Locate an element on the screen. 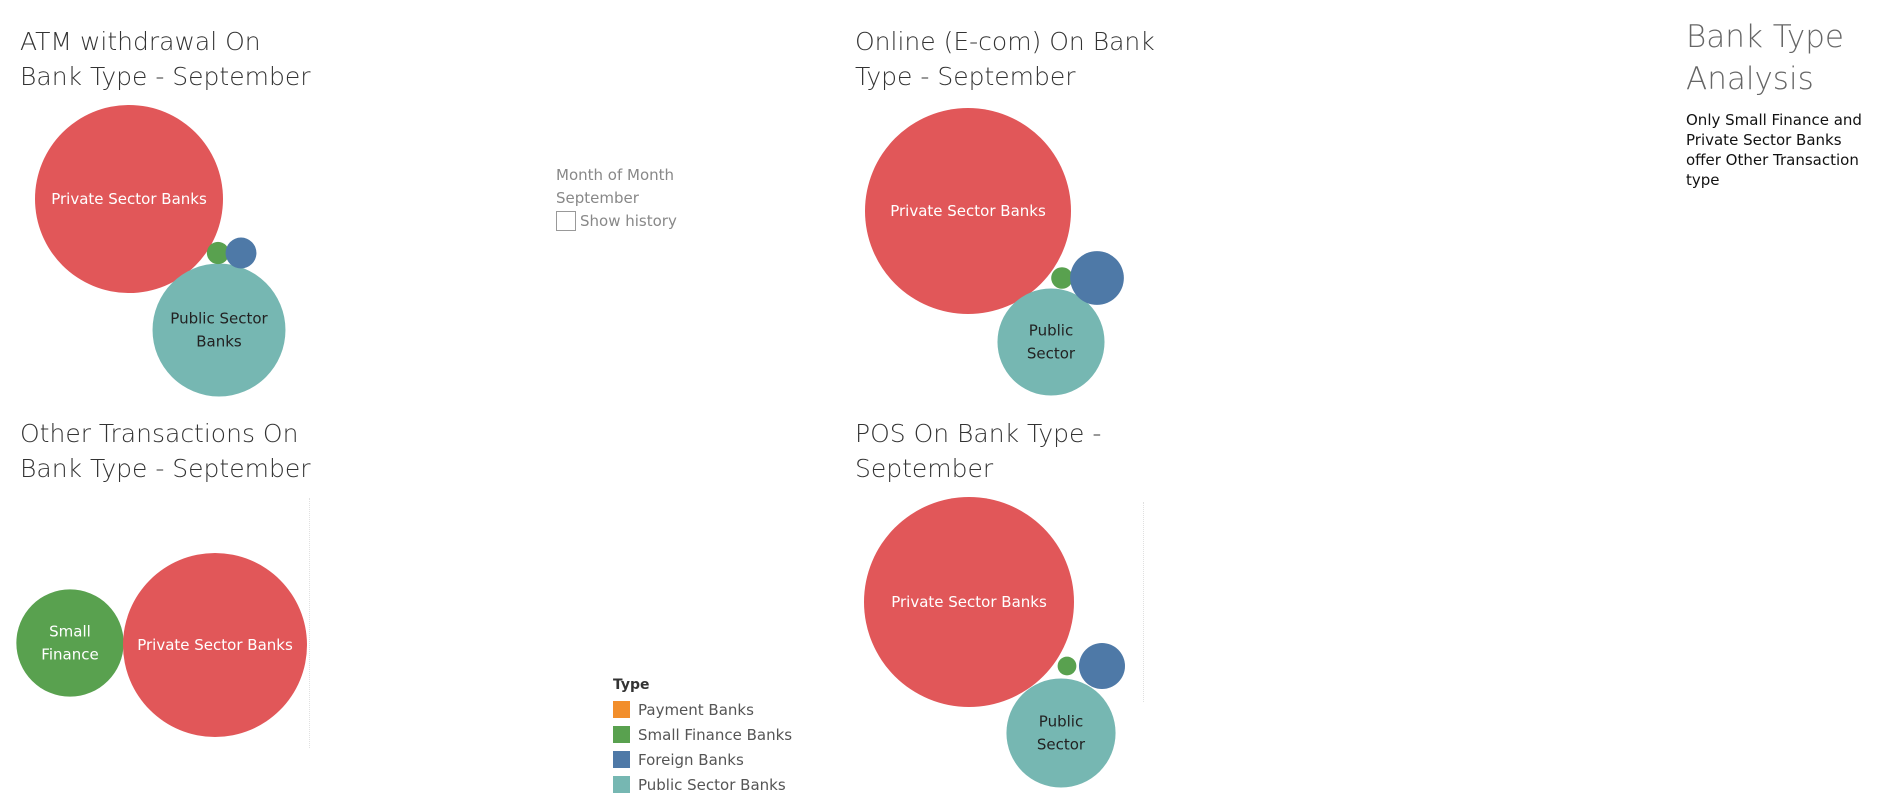 The height and width of the screenshot is (799, 1880). legend-title: Type is located at coordinates (631, 685).